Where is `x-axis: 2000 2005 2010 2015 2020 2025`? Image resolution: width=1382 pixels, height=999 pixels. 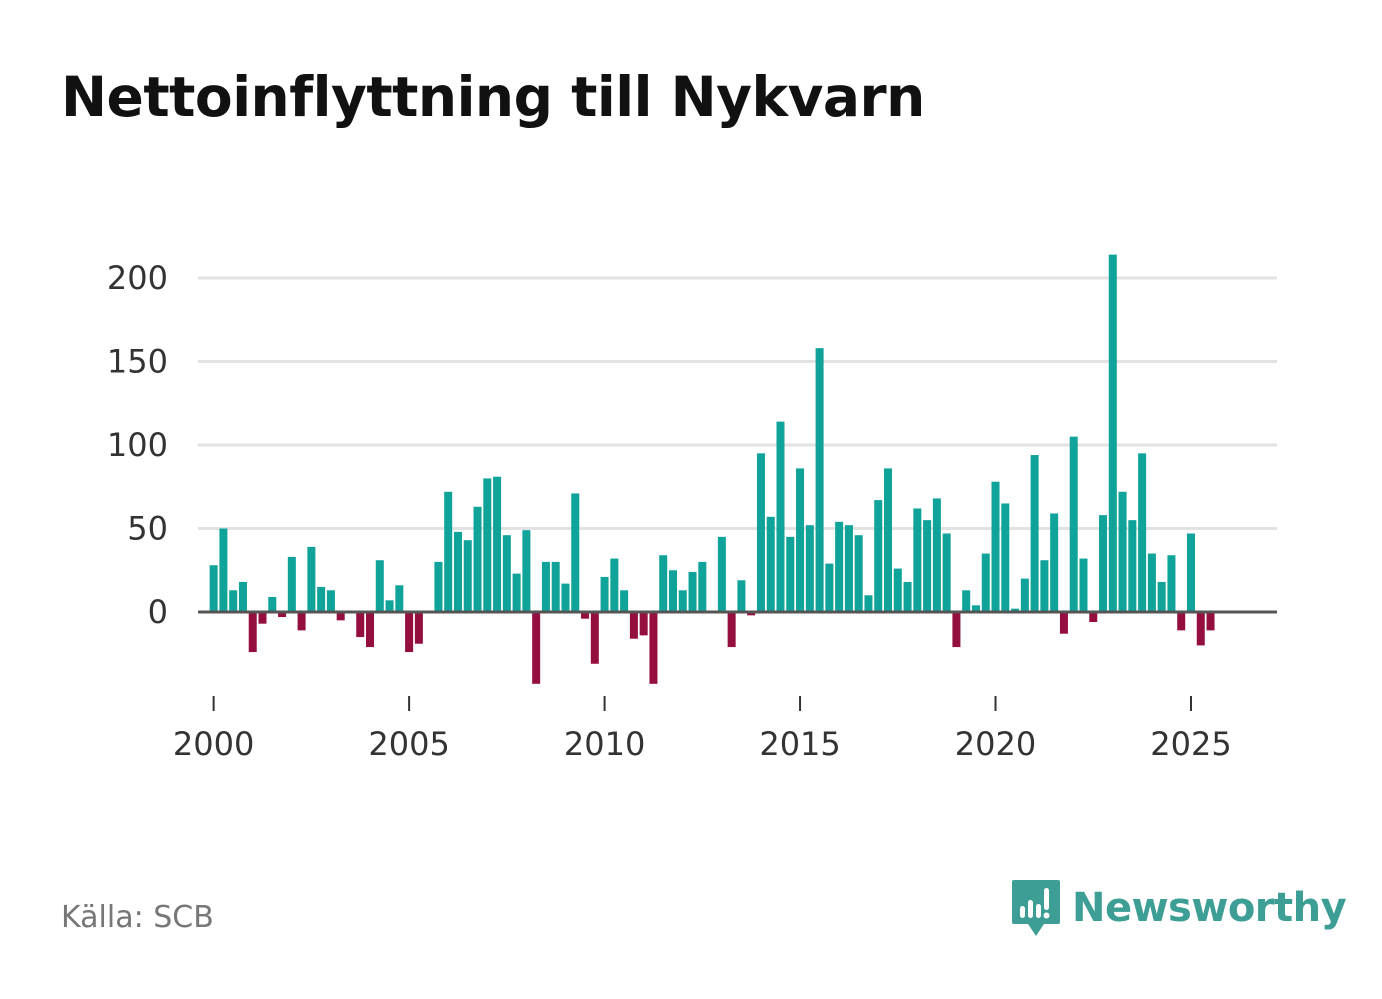
x-axis: 2000 2005 2010 2015 2020 2025 is located at coordinates (702, 729).